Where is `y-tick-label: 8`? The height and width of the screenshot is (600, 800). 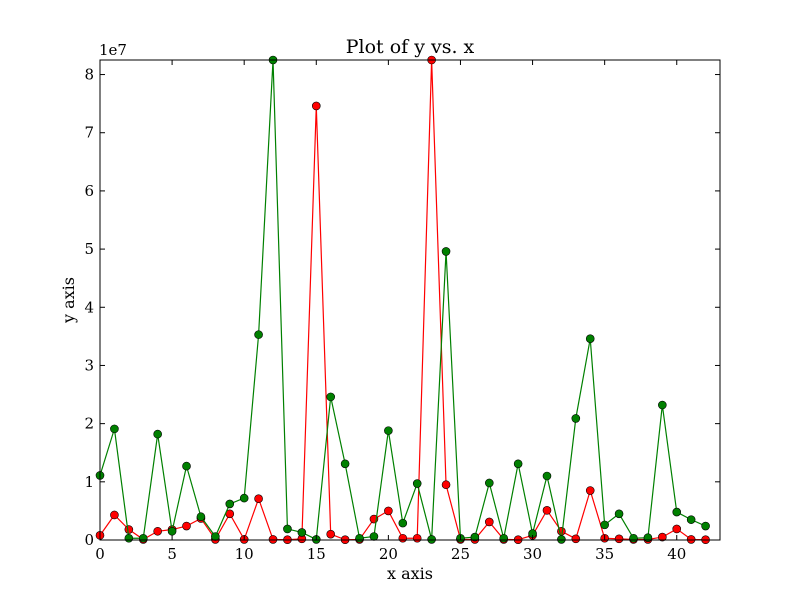 y-tick-label: 8 is located at coordinates (89, 75).